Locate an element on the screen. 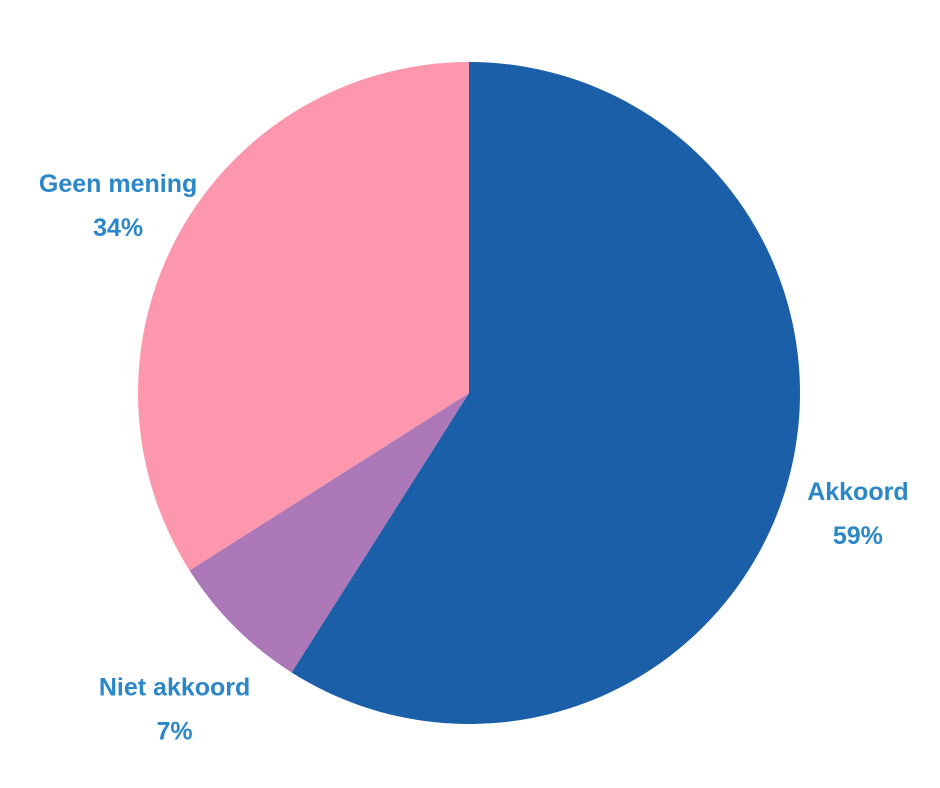 The width and height of the screenshot is (940, 788). slice-percent-geen-mening: 34% is located at coordinates (118, 228).